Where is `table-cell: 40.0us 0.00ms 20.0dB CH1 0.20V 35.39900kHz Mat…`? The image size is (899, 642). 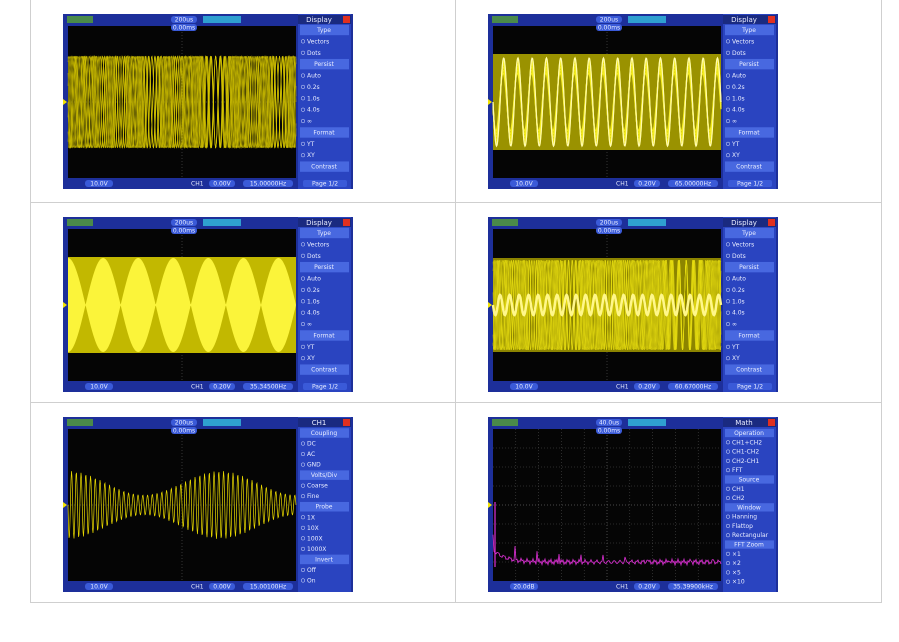 table-cell: 40.0us 0.00ms 20.0dB CH1 0.20V 35.39900kHz Mat… is located at coordinates (669, 503).